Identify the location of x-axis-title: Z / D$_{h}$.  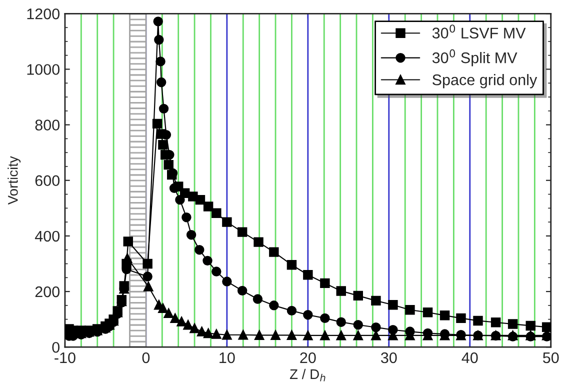
(308, 375).